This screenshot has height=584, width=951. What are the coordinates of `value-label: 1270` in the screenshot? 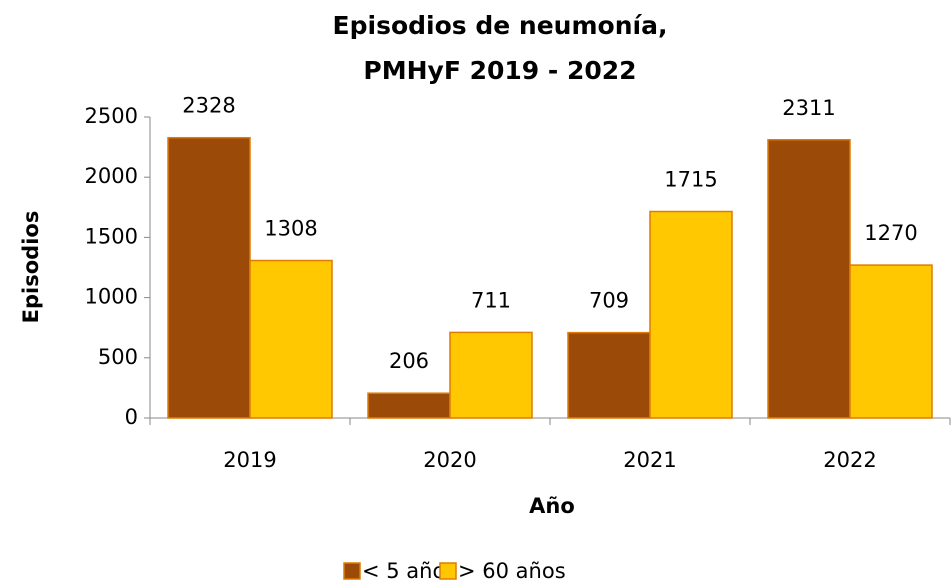 It's located at (890, 233).